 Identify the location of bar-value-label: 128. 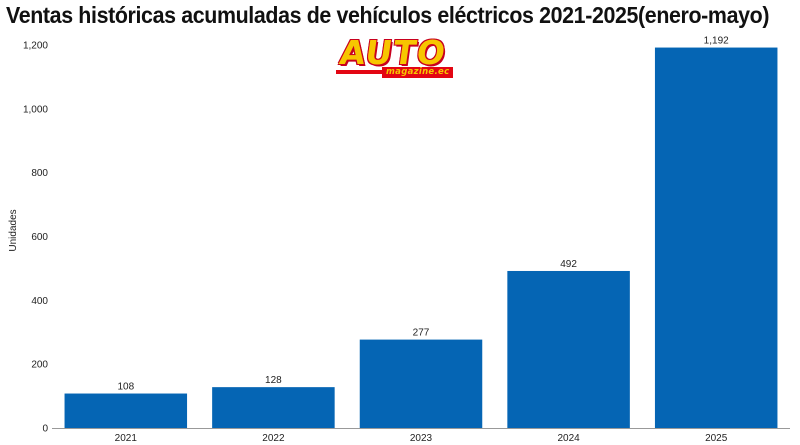
(273, 380).